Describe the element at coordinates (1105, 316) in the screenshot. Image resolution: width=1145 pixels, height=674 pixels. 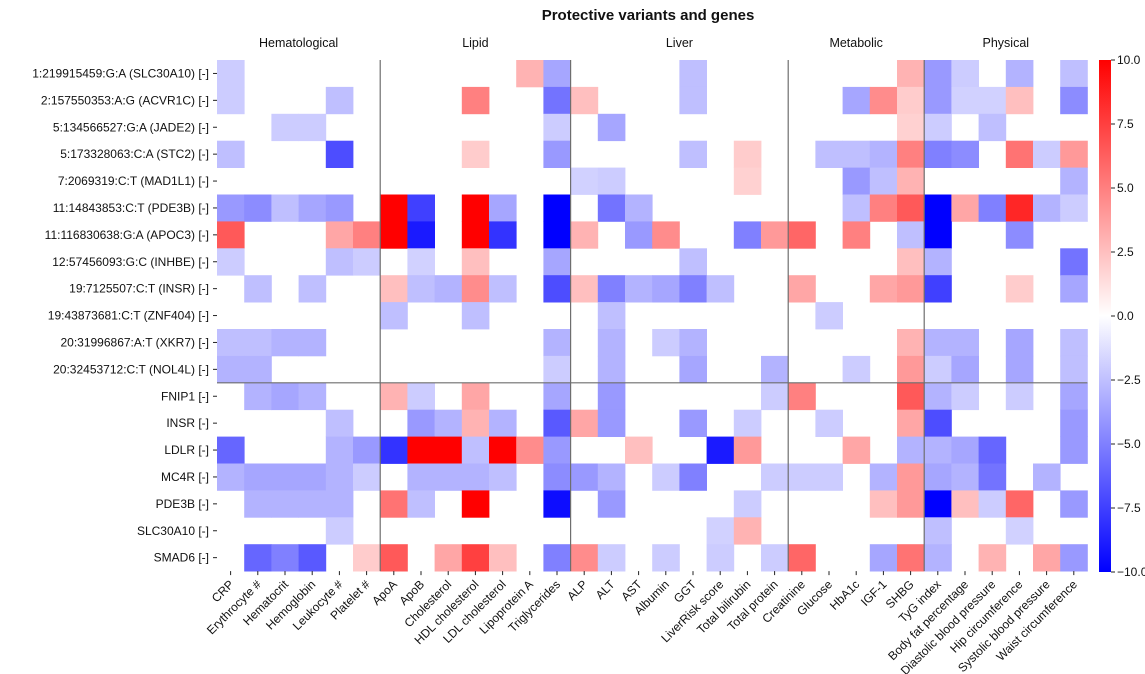
I see `colorbar` at that location.